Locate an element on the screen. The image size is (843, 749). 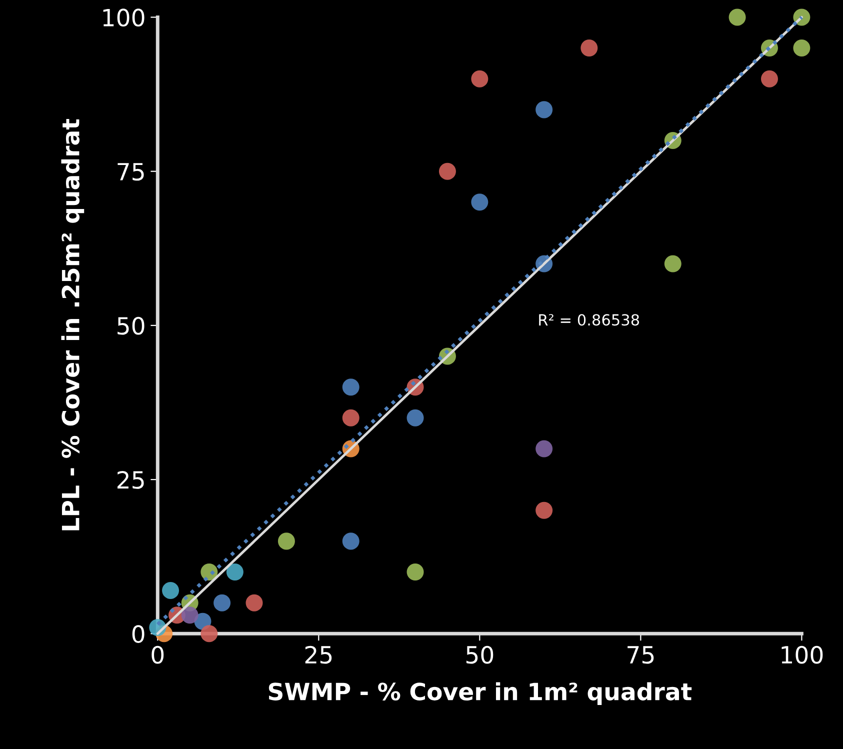
x-tick-label: 0 is located at coordinates (158, 655).